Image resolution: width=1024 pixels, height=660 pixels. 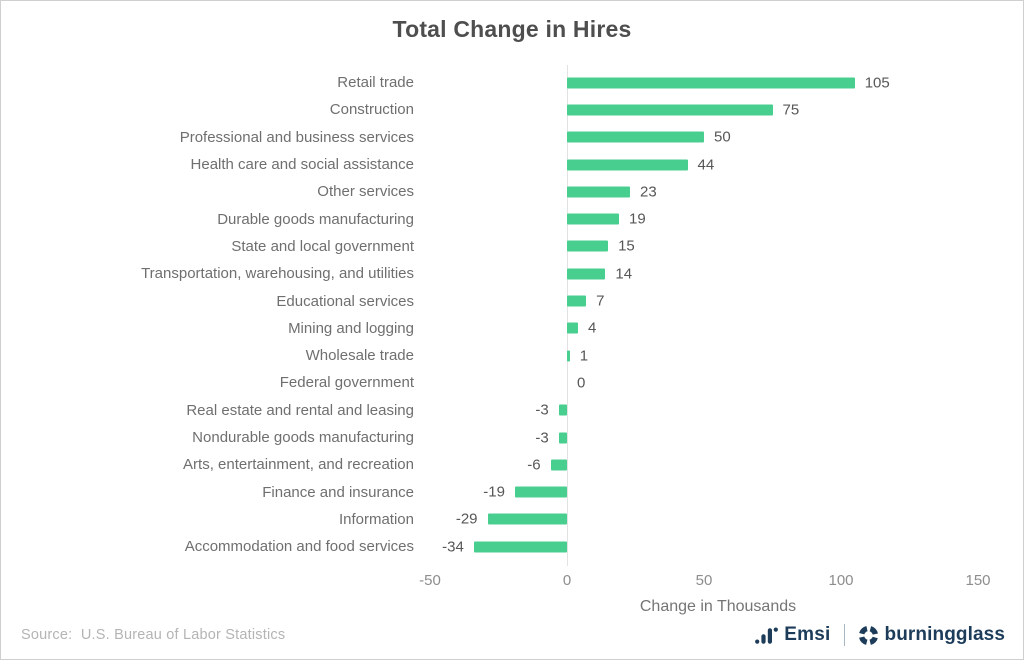 I want to click on chart-row: Arts, entertainment, and recreation -6, so click(x=512, y=464).